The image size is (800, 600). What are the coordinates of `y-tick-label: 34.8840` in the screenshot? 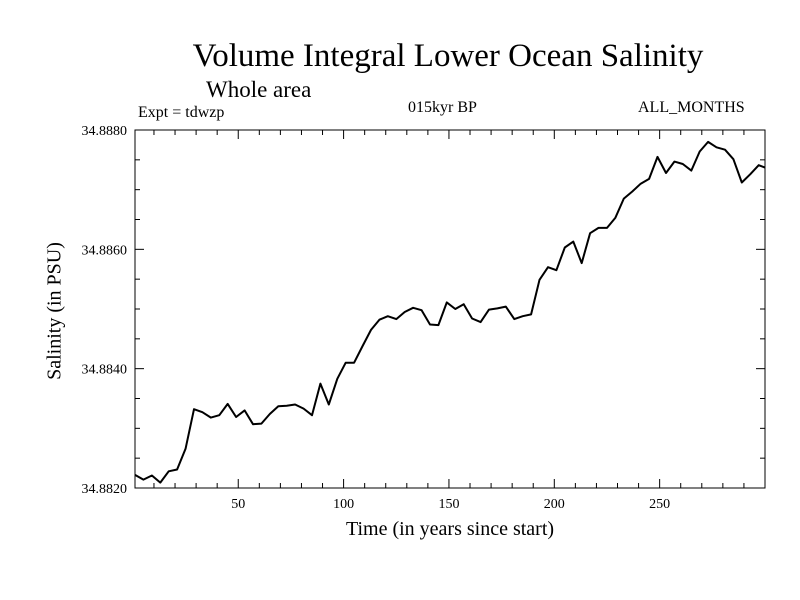 It's located at (105, 370).